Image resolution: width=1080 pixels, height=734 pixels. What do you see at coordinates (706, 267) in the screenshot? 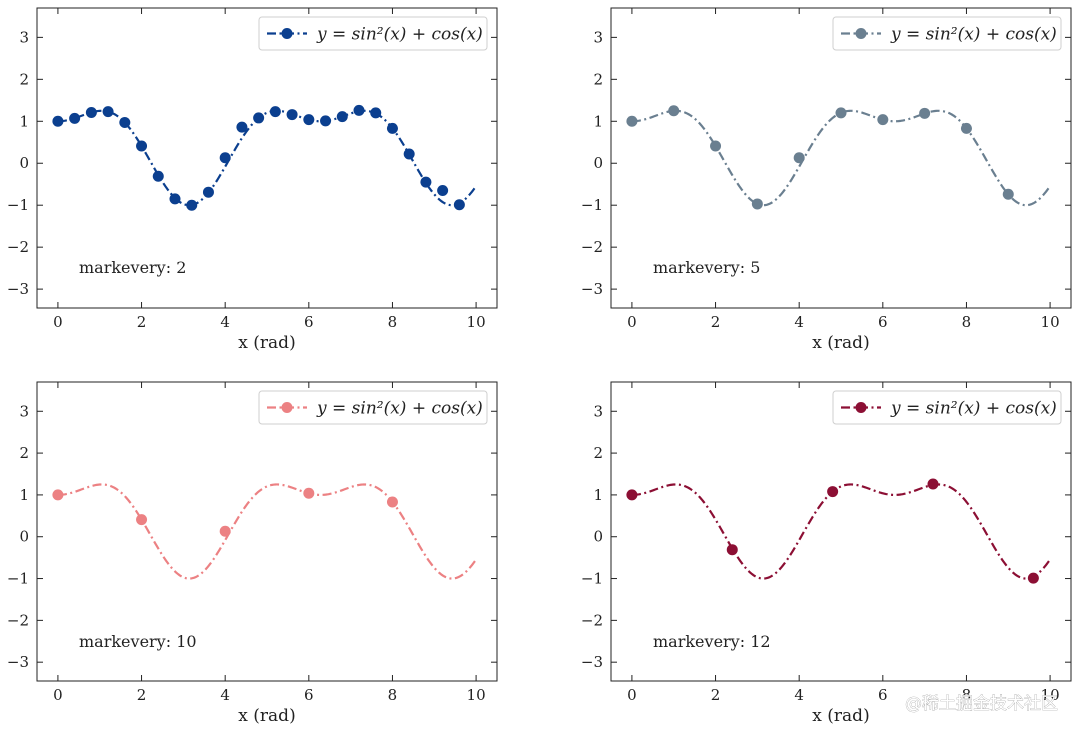
I see `markevery-annotation: markevery: 5` at bounding box center [706, 267].